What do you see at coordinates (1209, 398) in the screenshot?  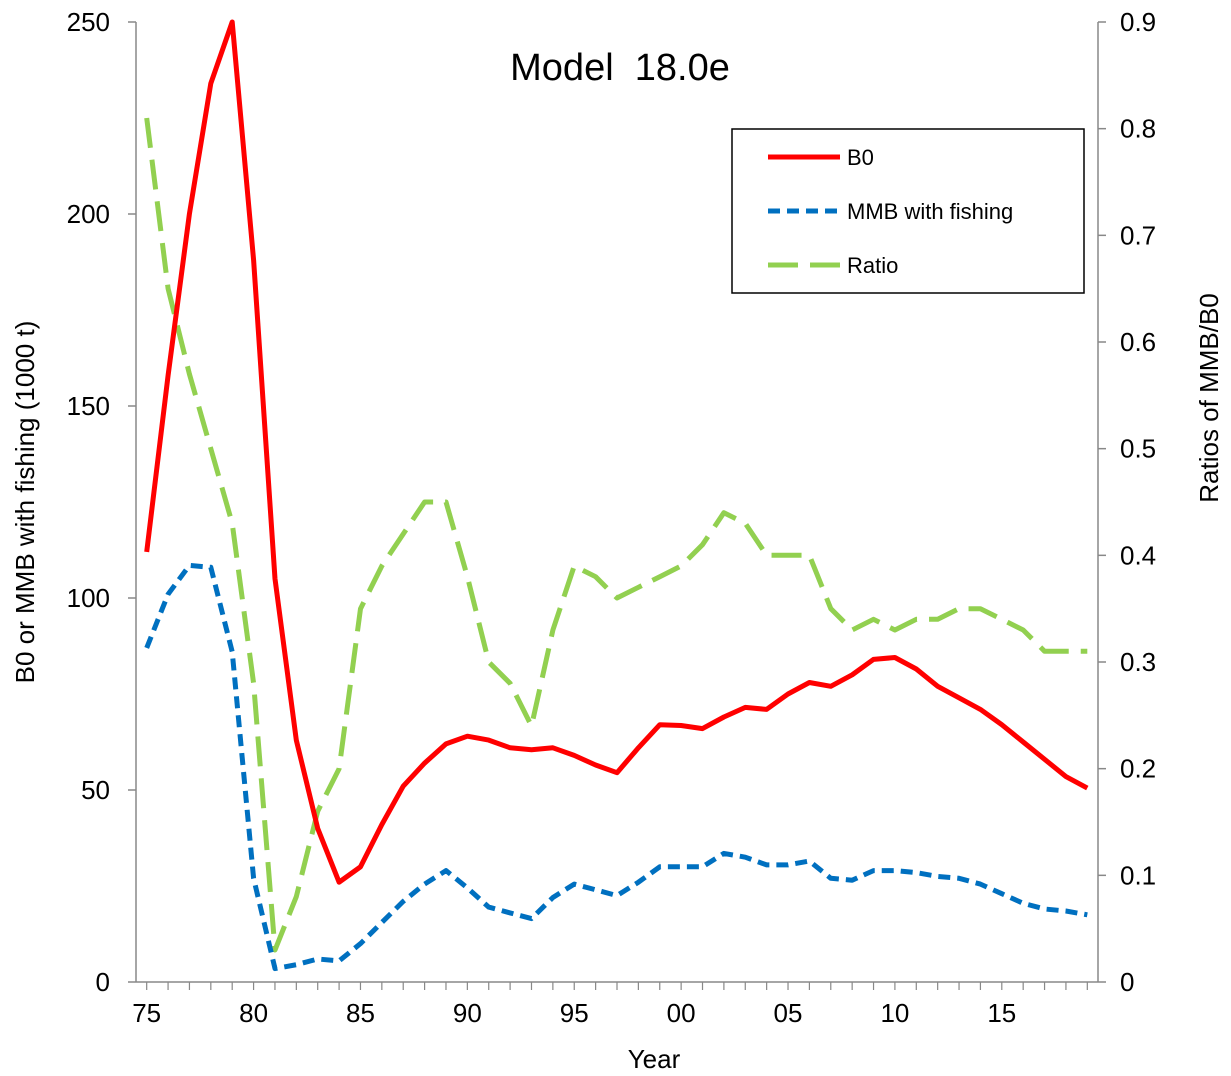 I see `y2-axis-title: Ratios of MMB/B0` at bounding box center [1209, 398].